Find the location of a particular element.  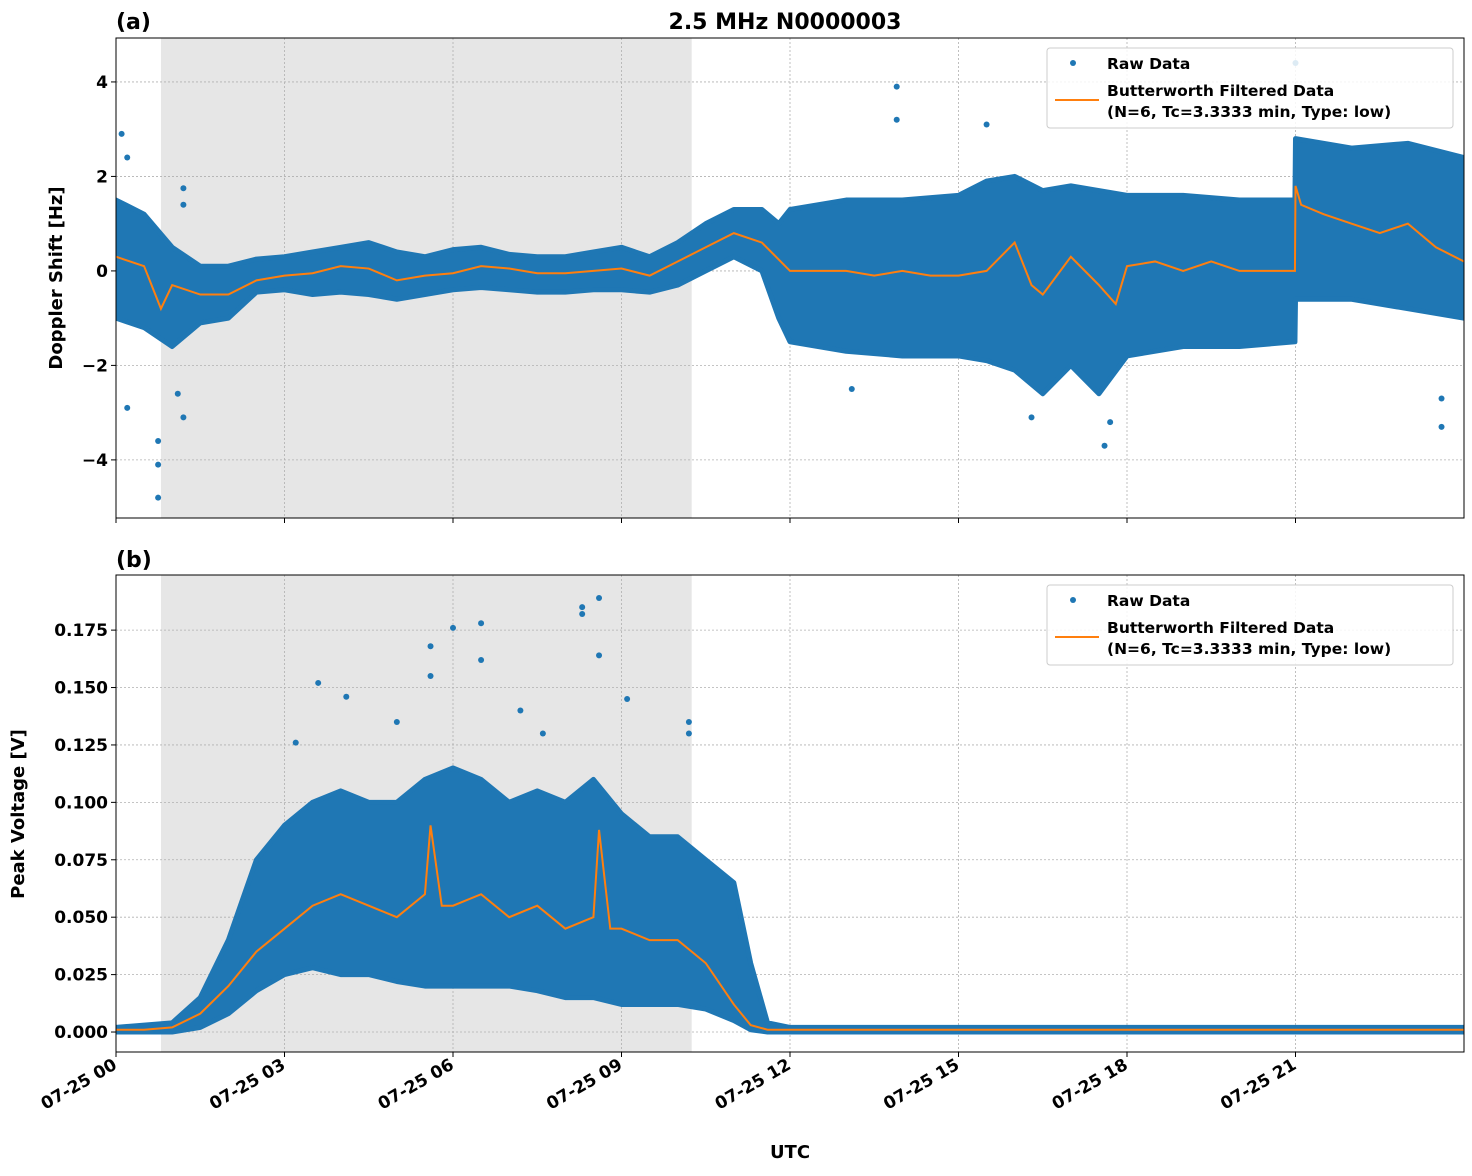

x-axis-label: UTC is located at coordinates (790, 1152).